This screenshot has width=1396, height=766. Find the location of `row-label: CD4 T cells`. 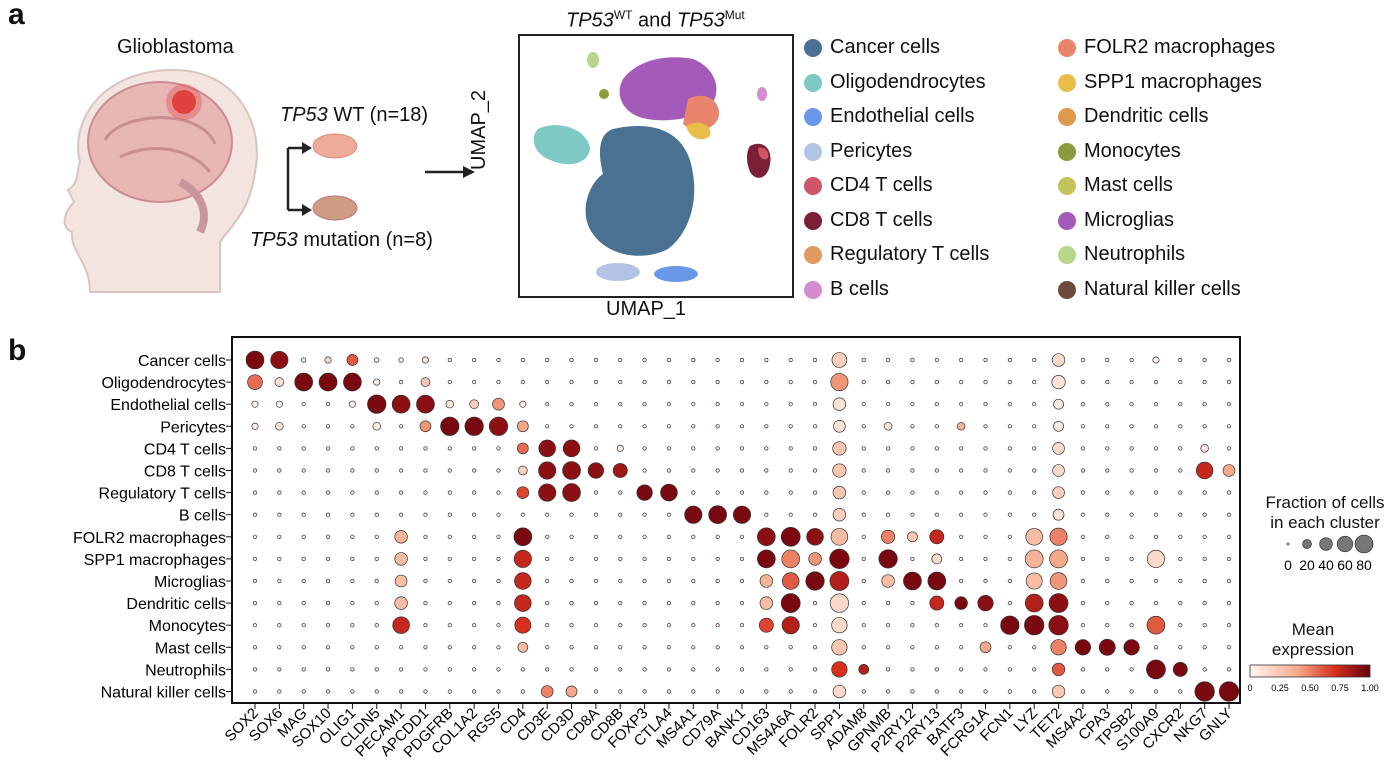

row-label: CD4 T cells is located at coordinates (185, 449).